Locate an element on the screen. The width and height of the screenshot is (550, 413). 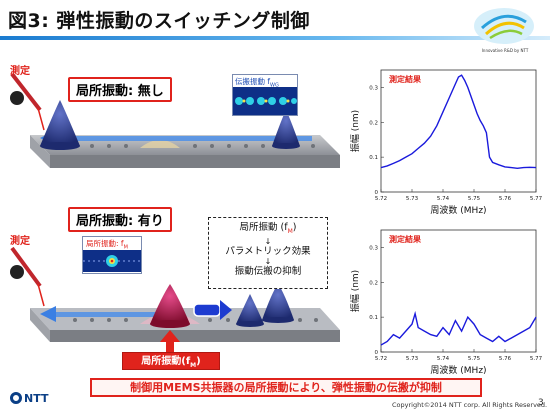
wave-mode-inset-top: 伝搬振動 fWG is located at coordinates (265, 95).